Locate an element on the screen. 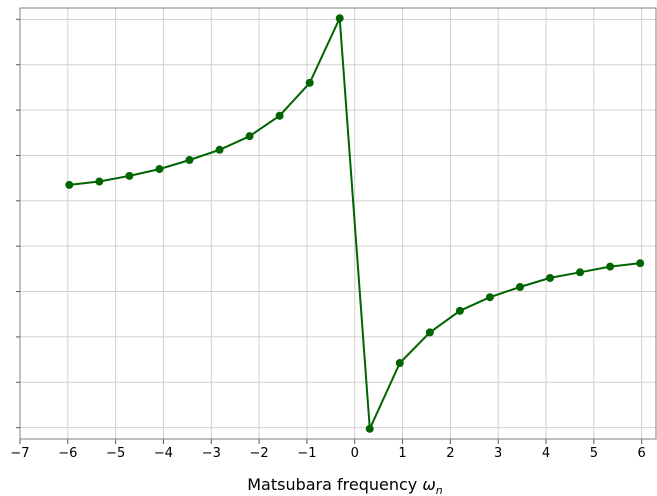 The height and width of the screenshot is (496, 657). x-tick-label: −7 is located at coordinates (19, 453).